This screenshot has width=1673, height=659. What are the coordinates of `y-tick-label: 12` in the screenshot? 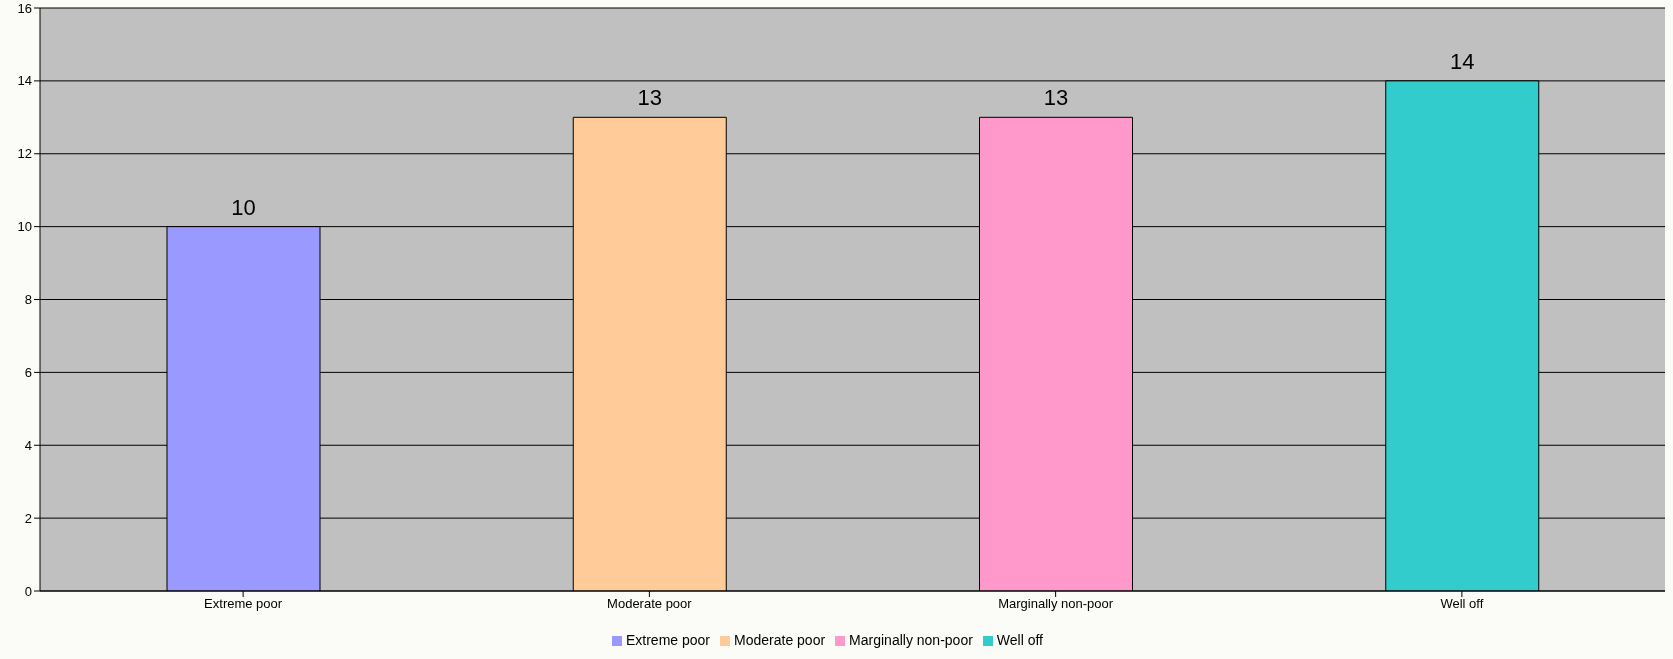 It's located at (24, 154).